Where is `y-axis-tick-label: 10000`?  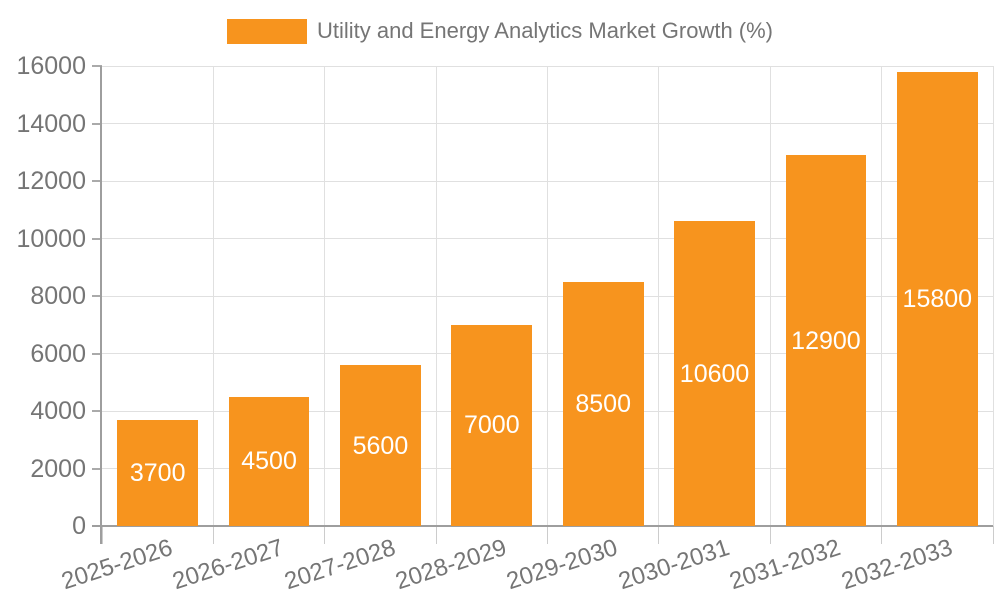 y-axis-tick-label: 10000 is located at coordinates (51, 238).